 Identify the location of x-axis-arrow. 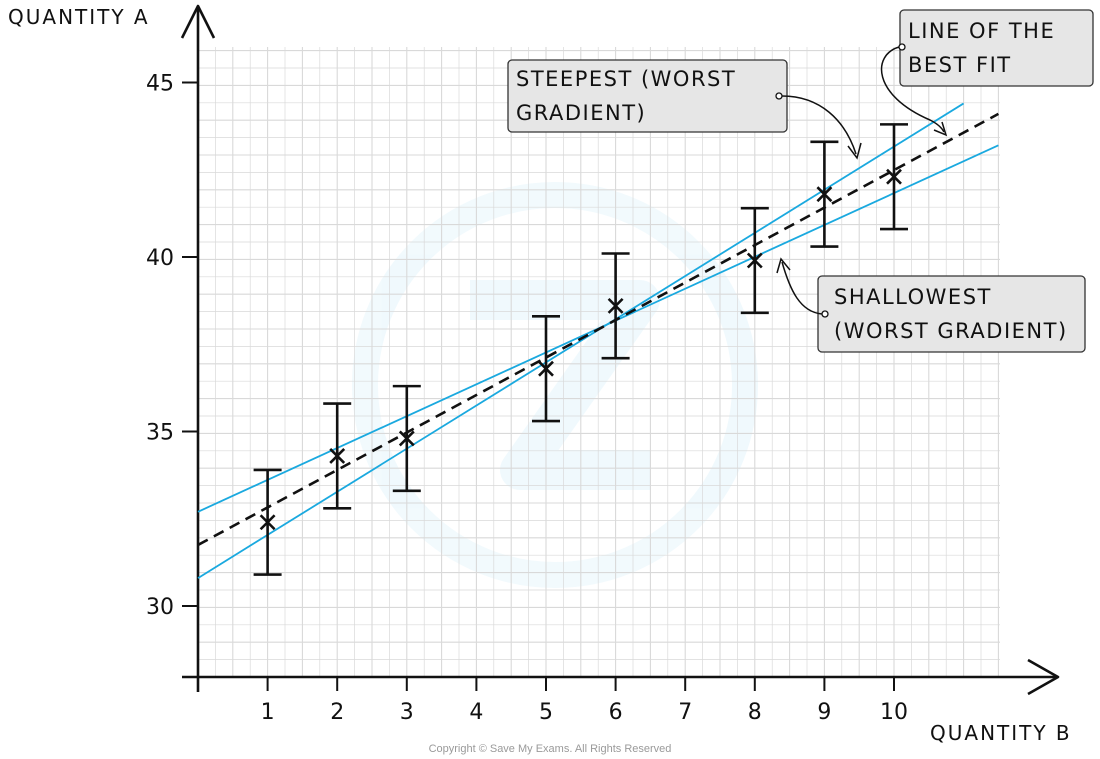
(1043, 677).